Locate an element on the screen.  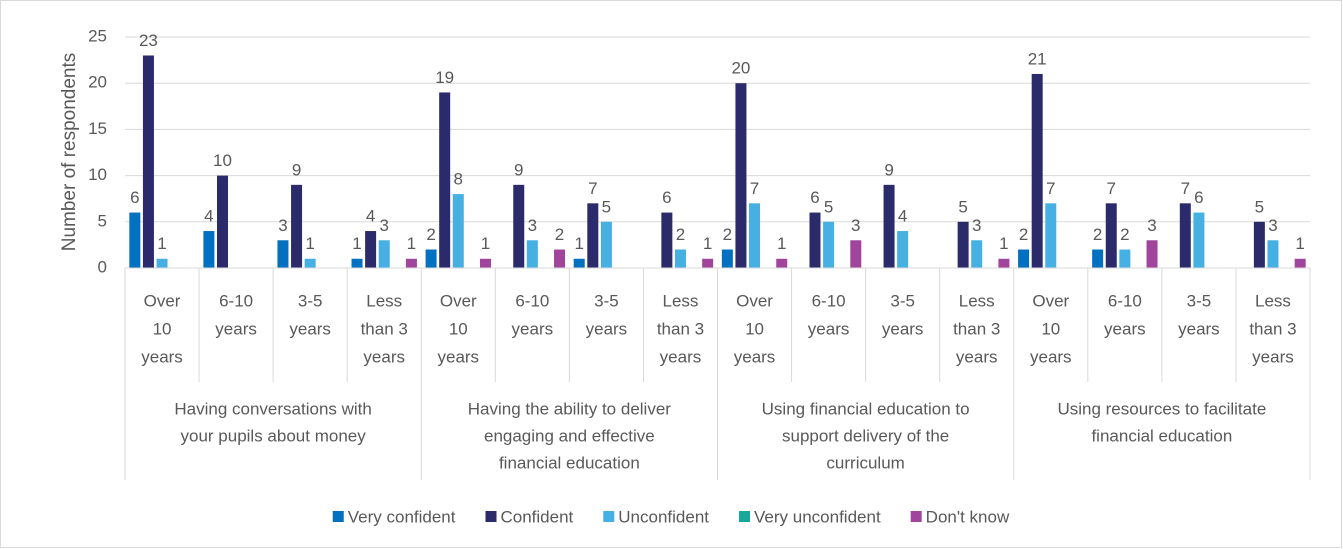
data-label: 8 is located at coordinates (458, 179).